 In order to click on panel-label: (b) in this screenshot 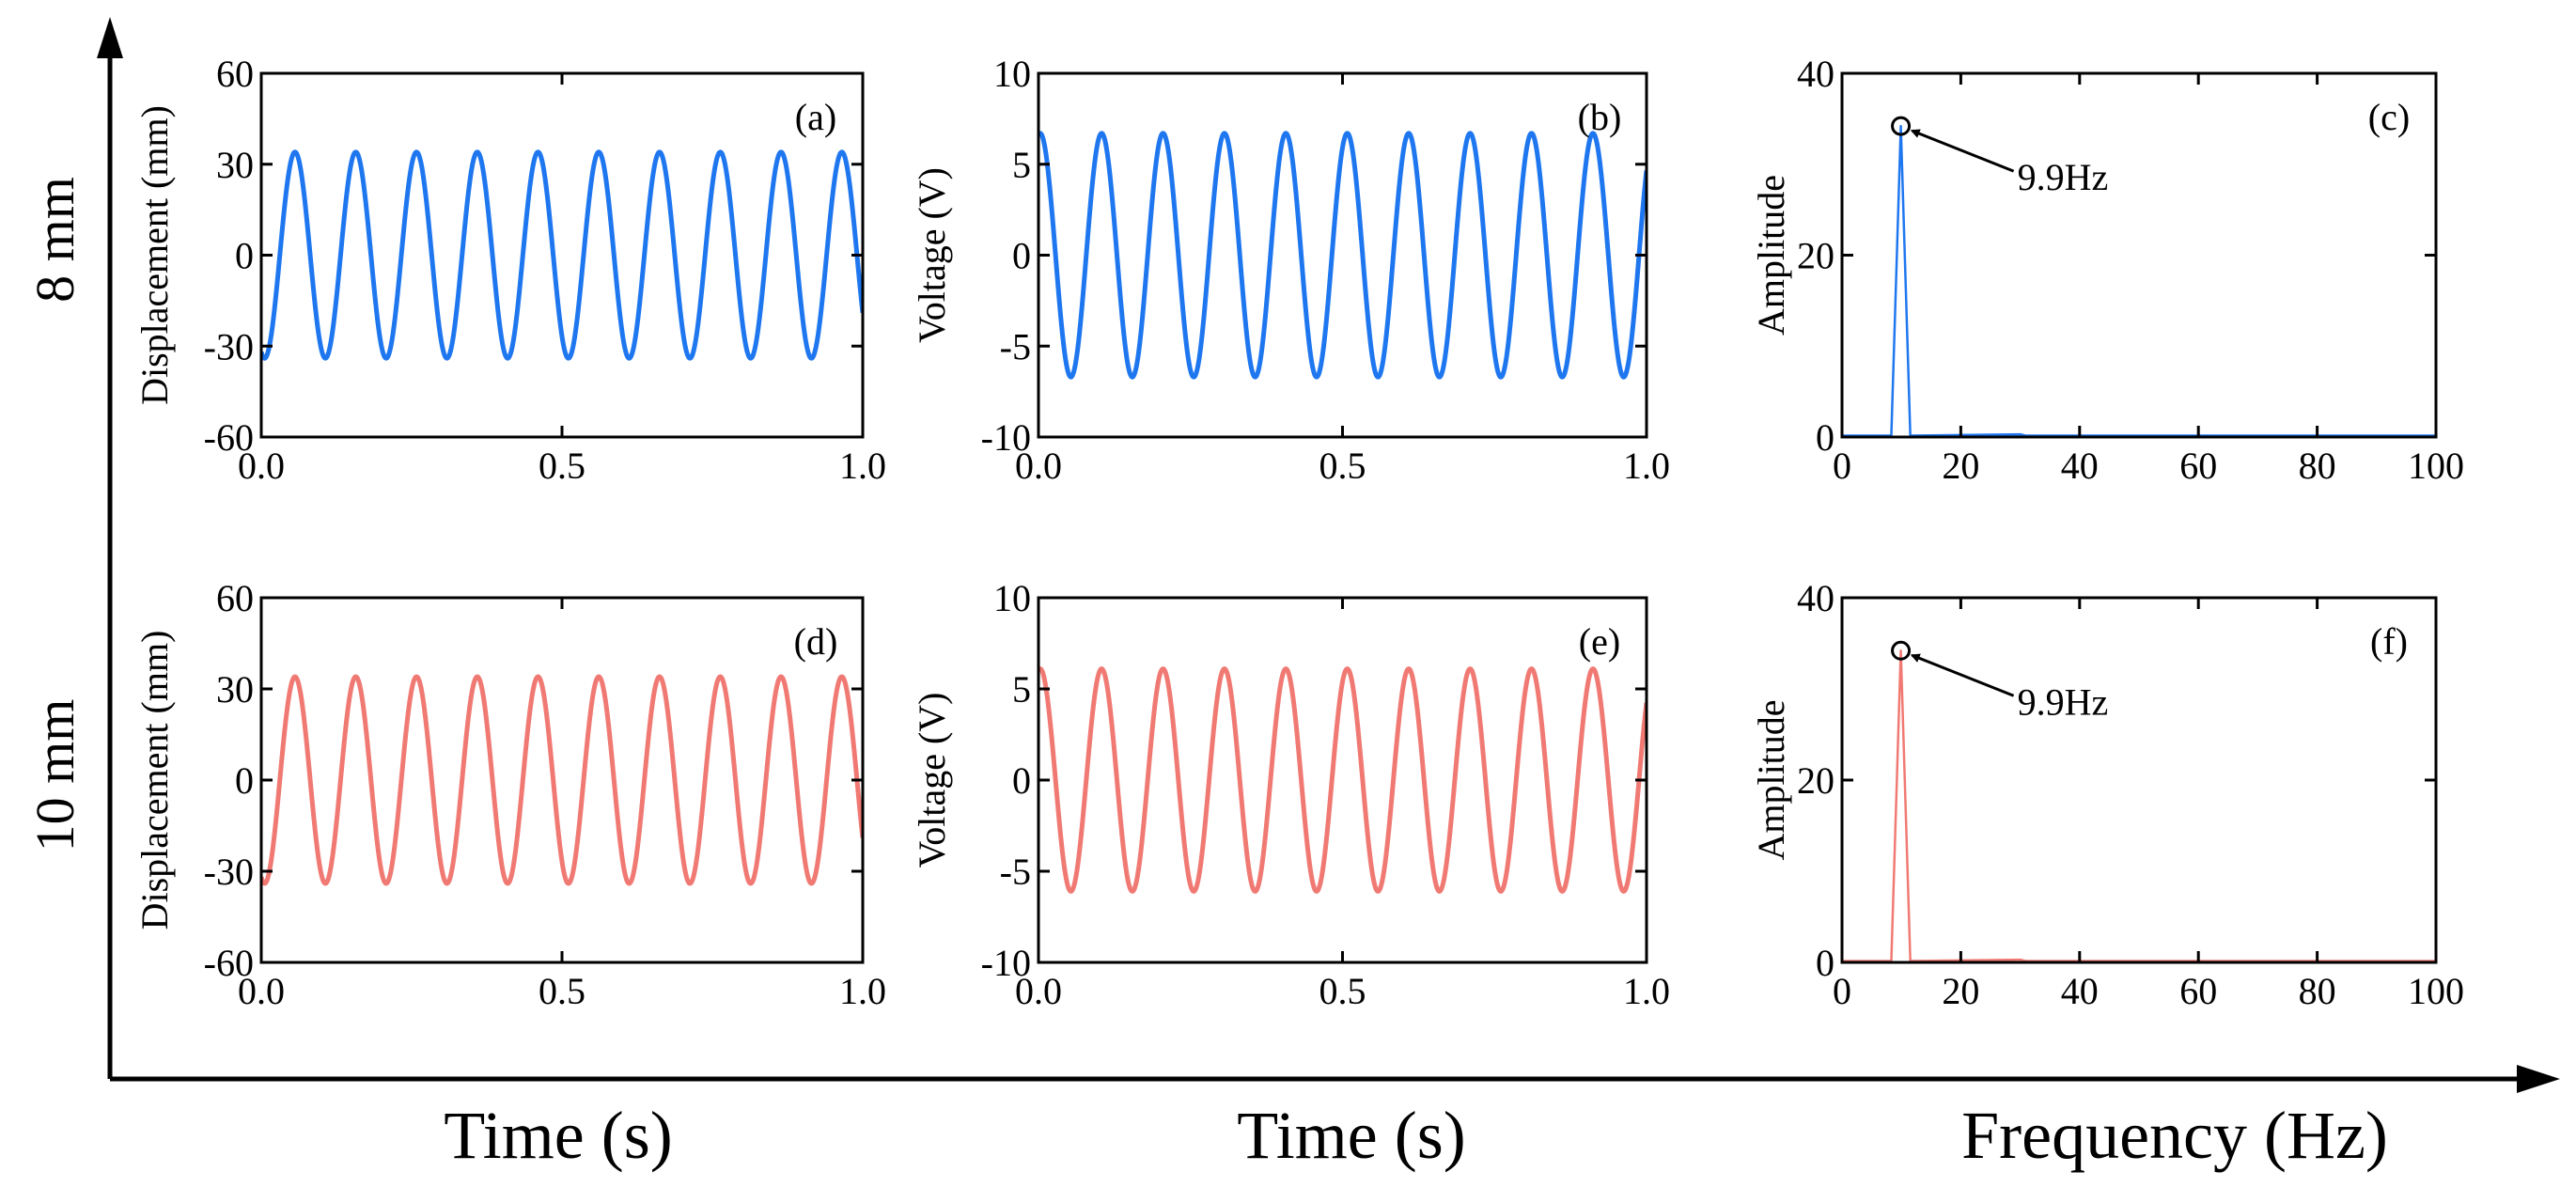, I will do `click(1600, 117)`.